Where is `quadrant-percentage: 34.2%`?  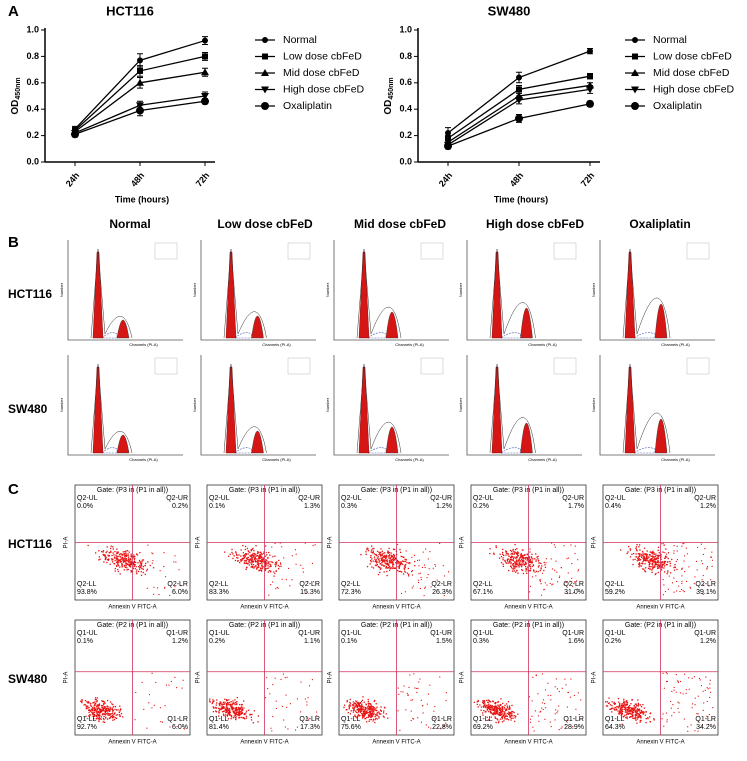
quadrant-percentage: 34.2% is located at coordinates (706, 727).